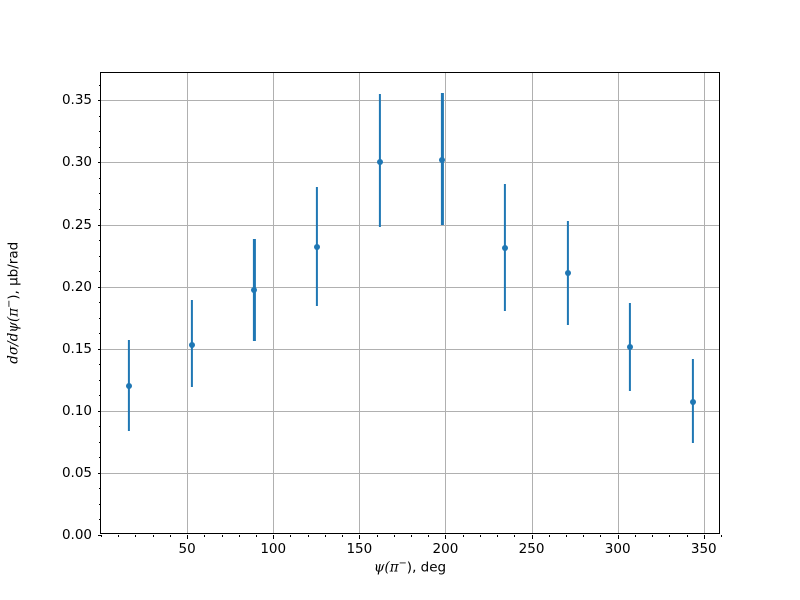  Describe the element at coordinates (187, 549) in the screenshot. I see `x-tick-label: 50` at that location.